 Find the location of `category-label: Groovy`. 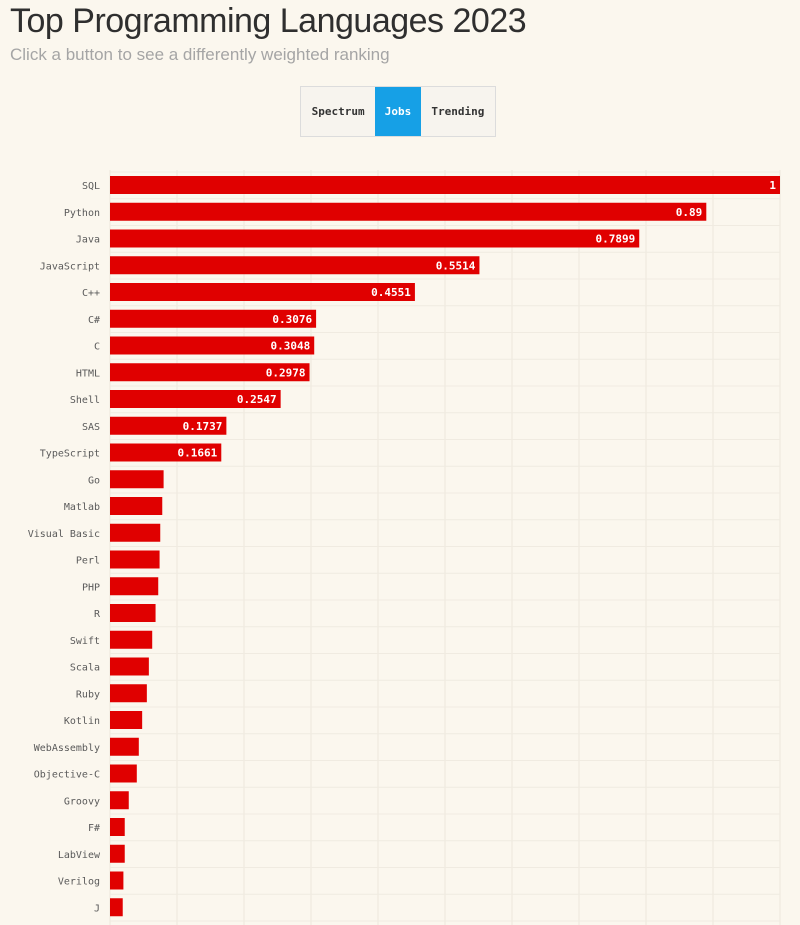

category-label: Groovy is located at coordinates (82, 801).